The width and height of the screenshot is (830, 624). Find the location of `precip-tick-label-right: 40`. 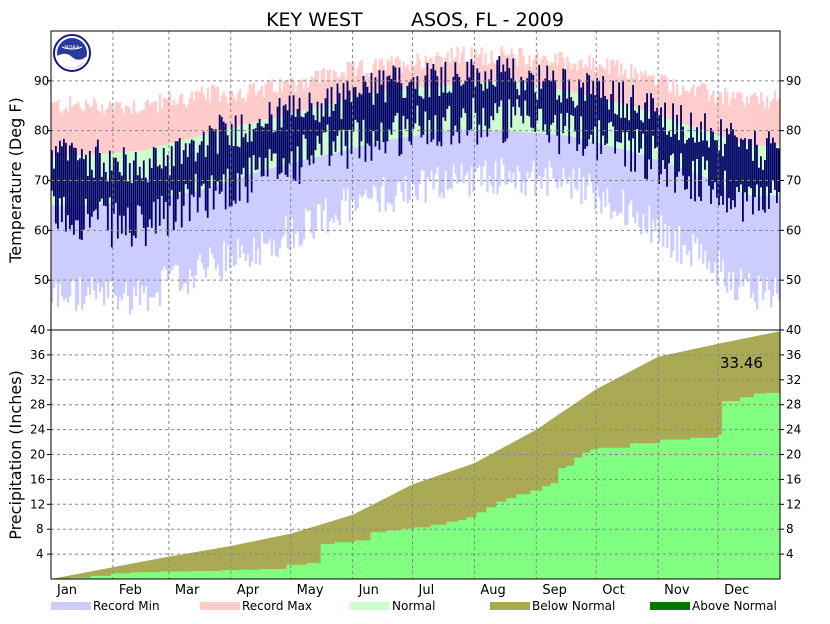

precip-tick-label-right: 40 is located at coordinates (793, 330).